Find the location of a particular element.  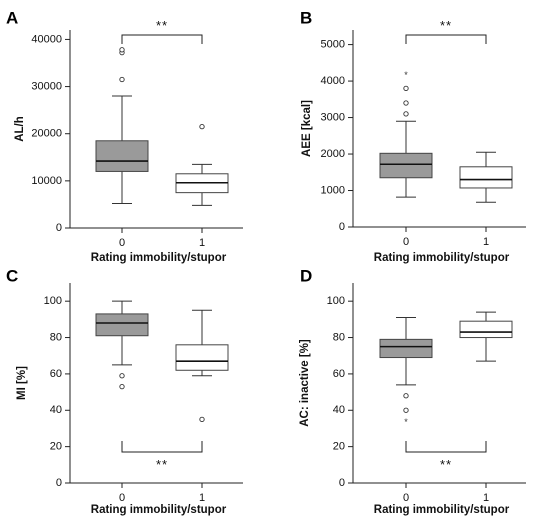

panel-label: B is located at coordinates (306, 17).